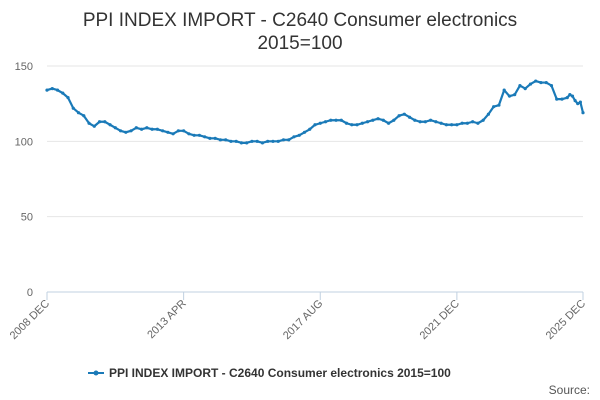 The width and height of the screenshot is (600, 400). What do you see at coordinates (167, 320) in the screenshot?
I see `x-tick-label-1: 2013 APR` at bounding box center [167, 320].